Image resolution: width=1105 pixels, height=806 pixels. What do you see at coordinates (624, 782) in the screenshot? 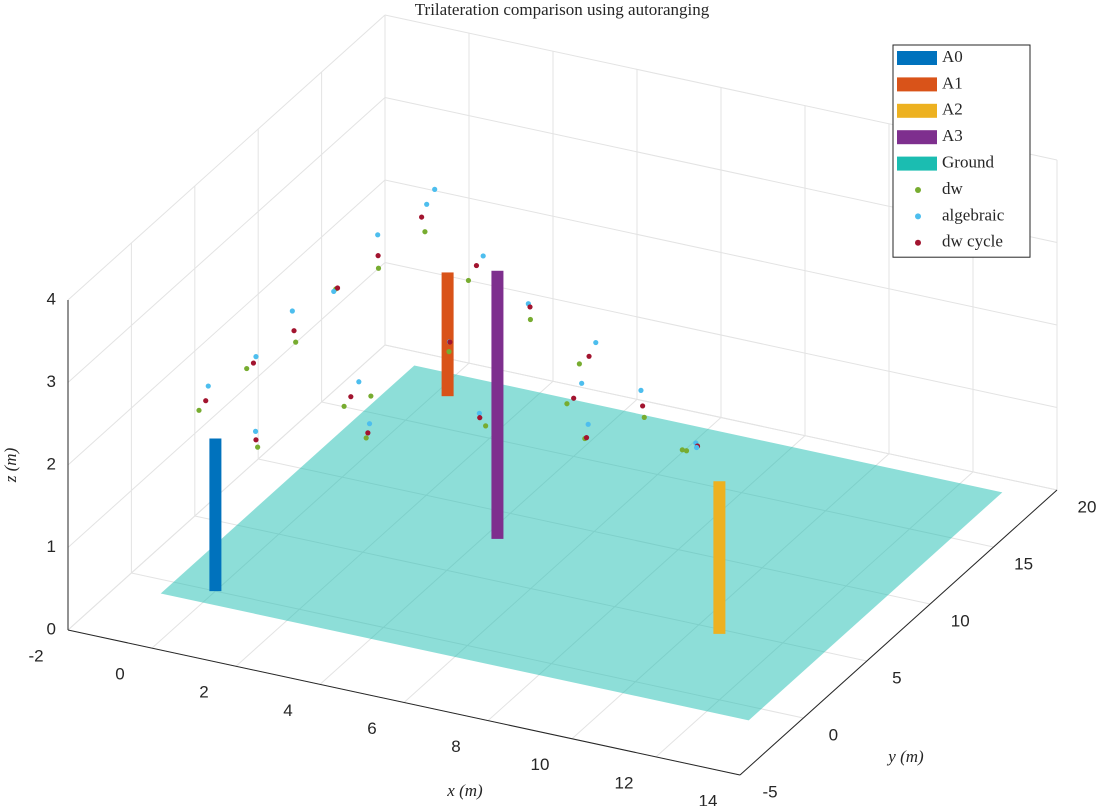
I see `x-tick-label: 12` at bounding box center [624, 782].